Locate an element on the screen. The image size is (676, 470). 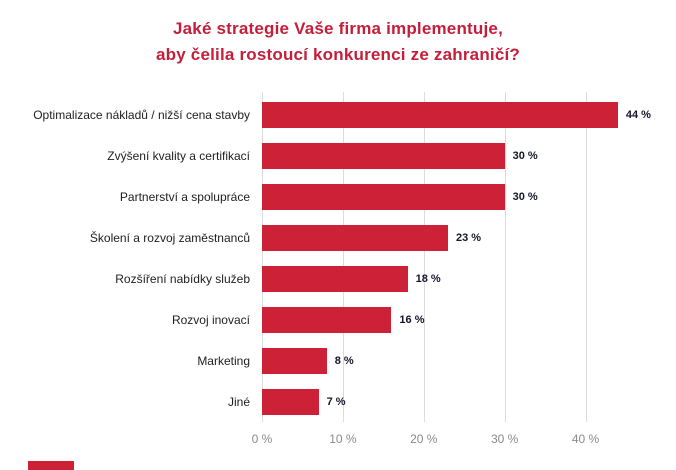
bar-category-label: Jiné is located at coordinates (238, 401).